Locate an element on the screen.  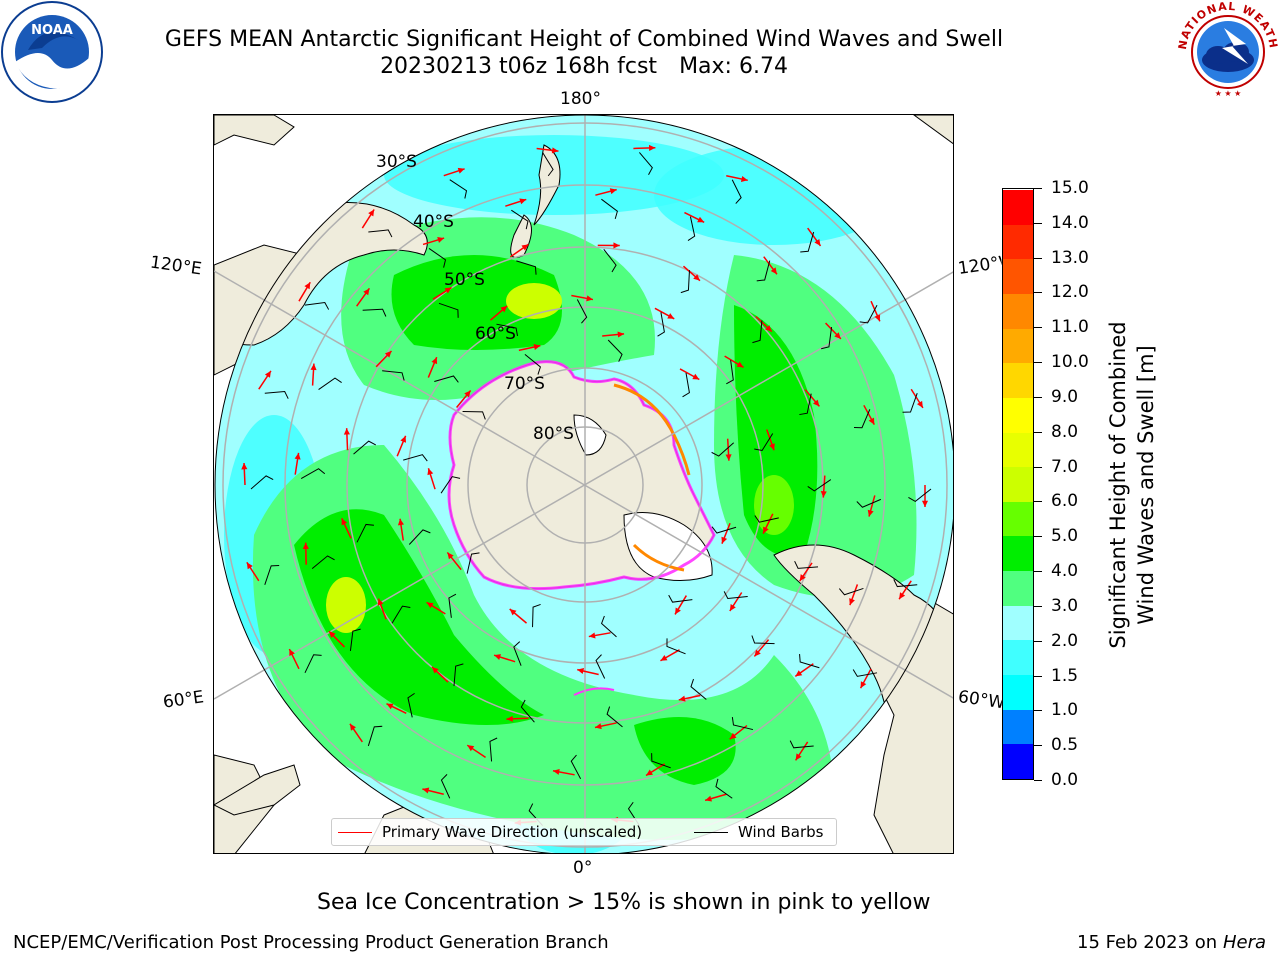
colorbar-tick-label: 0.5 is located at coordinates (1065, 745).